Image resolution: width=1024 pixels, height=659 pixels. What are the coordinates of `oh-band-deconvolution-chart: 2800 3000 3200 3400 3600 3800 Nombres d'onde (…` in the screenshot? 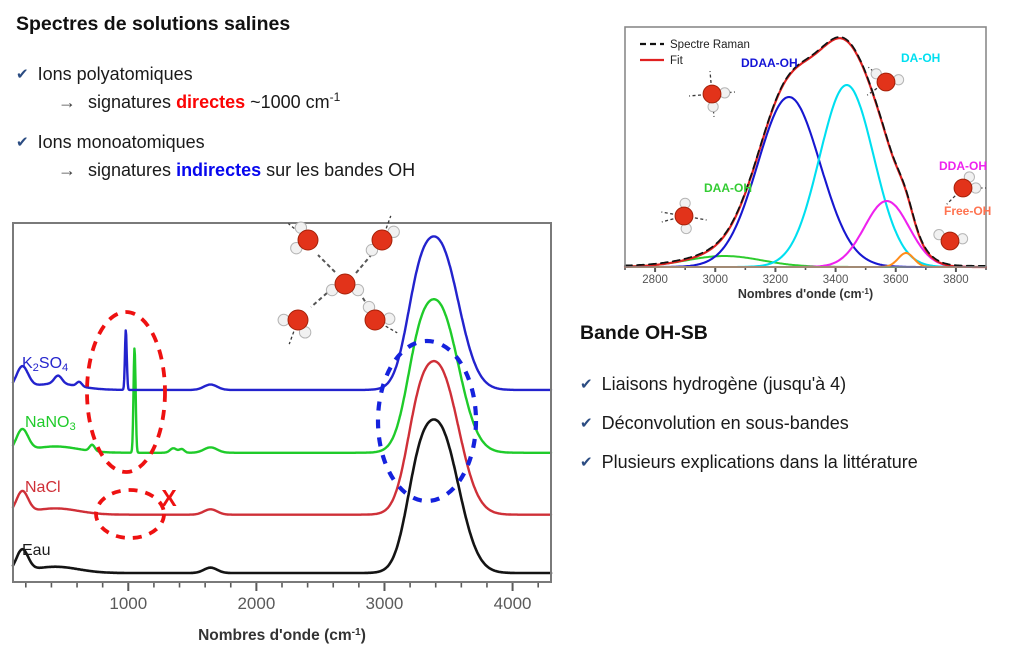 It's located at (807, 163).